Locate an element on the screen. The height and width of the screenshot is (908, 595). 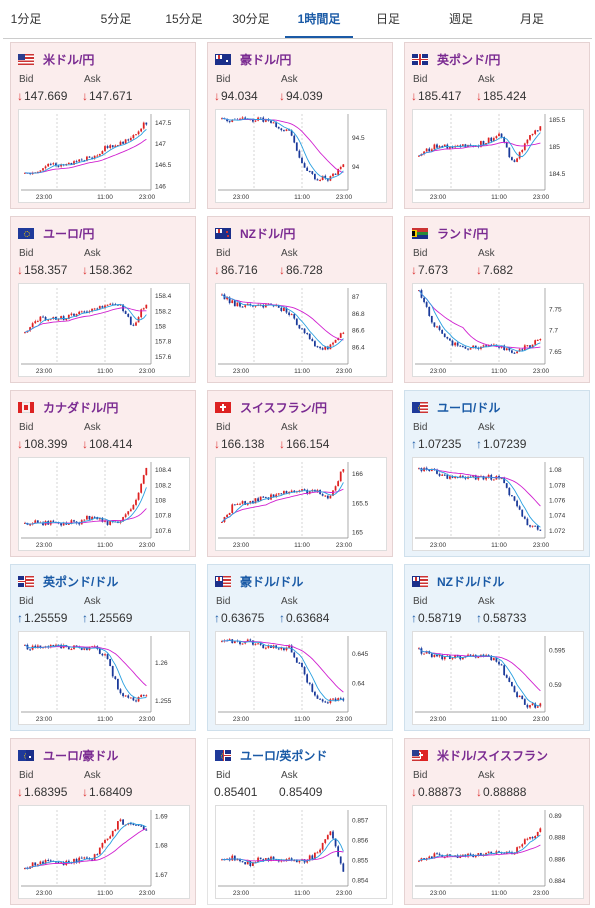
tab-6: 週足 is located at coordinates (460, 19).